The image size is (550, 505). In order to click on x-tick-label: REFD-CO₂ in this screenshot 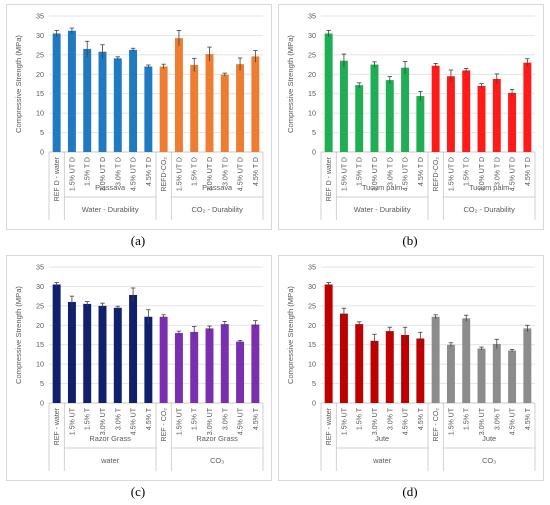, I will do `click(164, 174)`.